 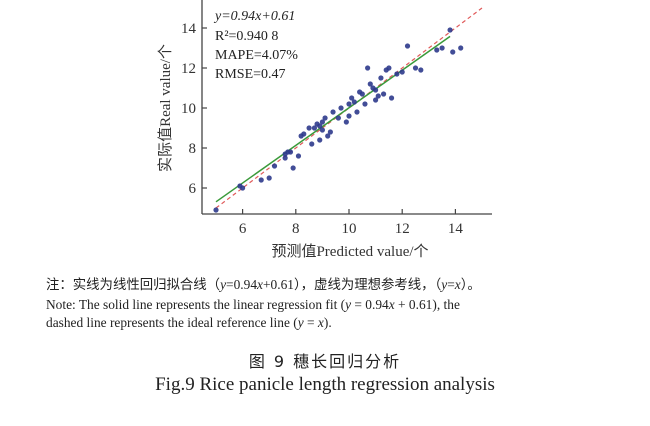 I want to click on note-cn-y: y, so click(x=223, y=284).